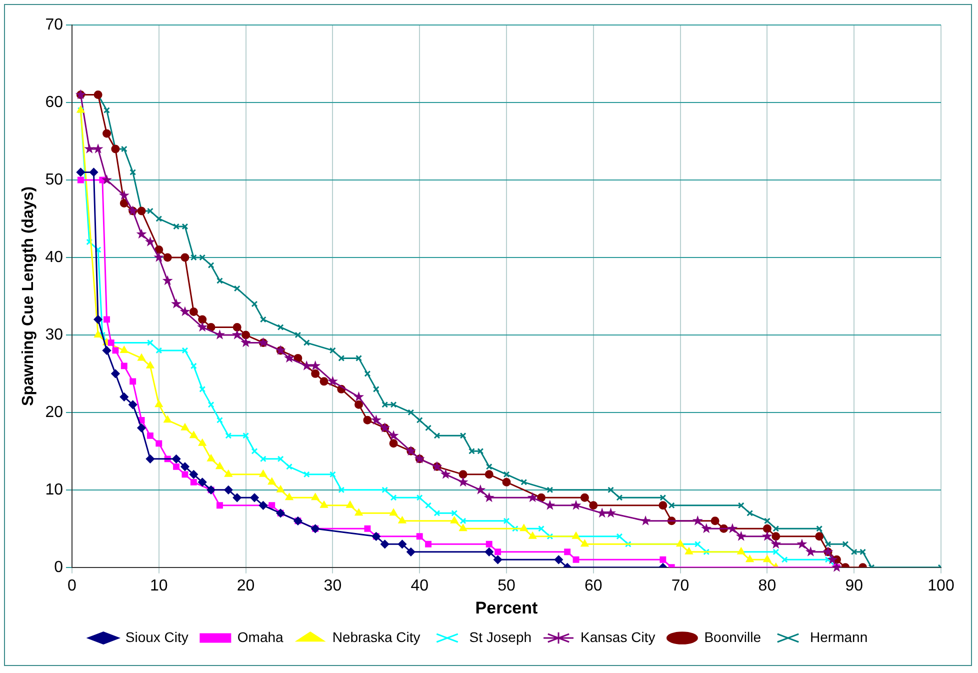 The width and height of the screenshot is (978, 673). What do you see at coordinates (54, 335) in the screenshot?
I see `y-tick-label: 30` at bounding box center [54, 335].